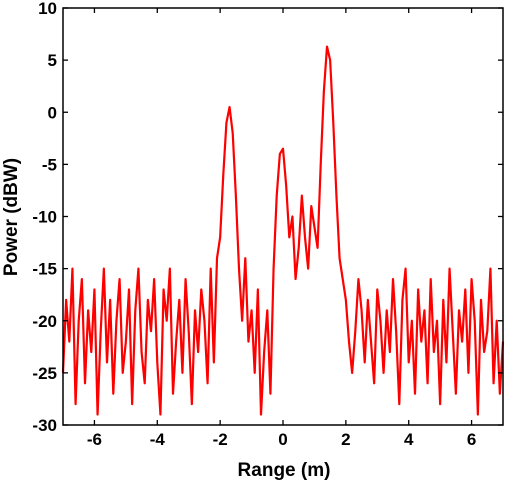 The width and height of the screenshot is (506, 489). I want to click on x-tick-label: -6, so click(94, 439).